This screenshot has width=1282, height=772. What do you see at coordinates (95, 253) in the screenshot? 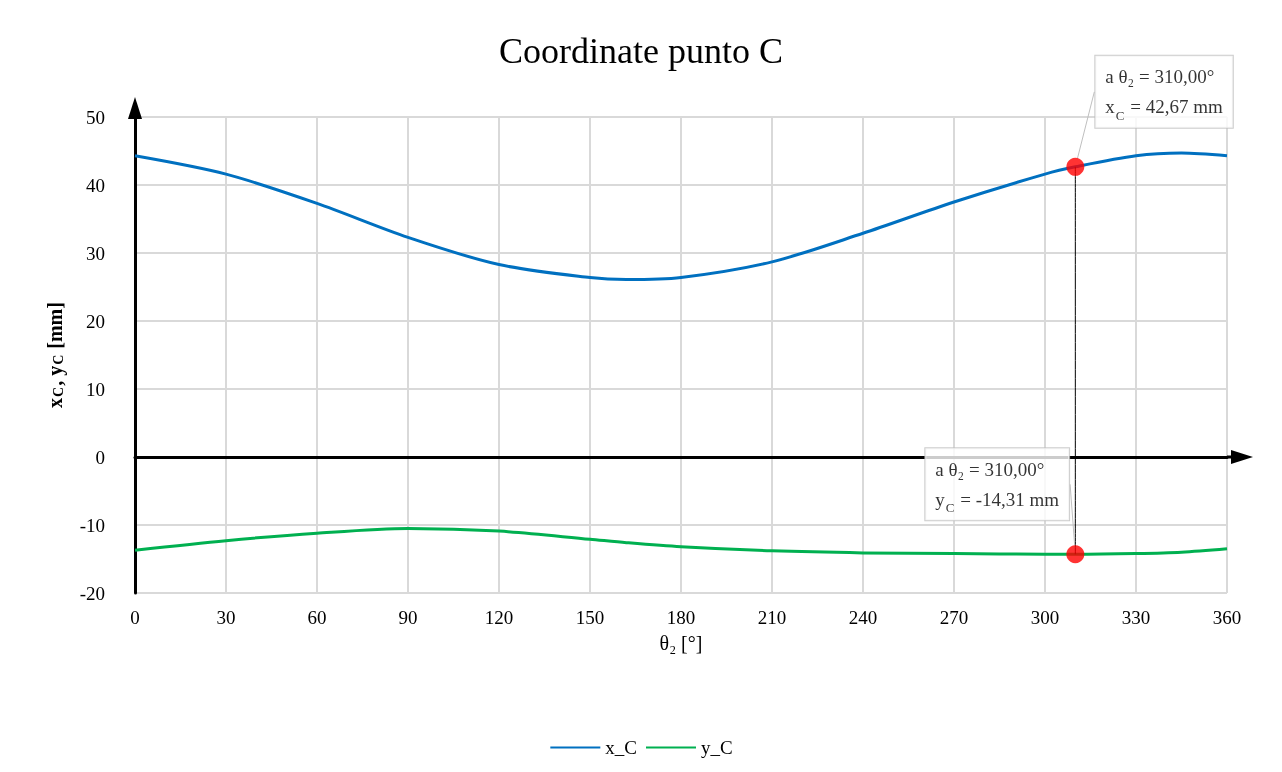
I see `y-tick-label: 30` at bounding box center [95, 253].